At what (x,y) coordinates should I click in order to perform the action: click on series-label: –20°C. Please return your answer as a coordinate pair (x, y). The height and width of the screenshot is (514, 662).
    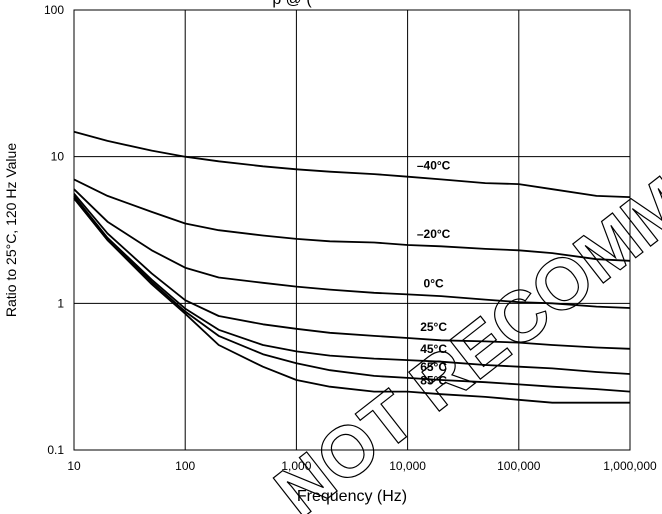
    Looking at the image, I should click on (434, 234).